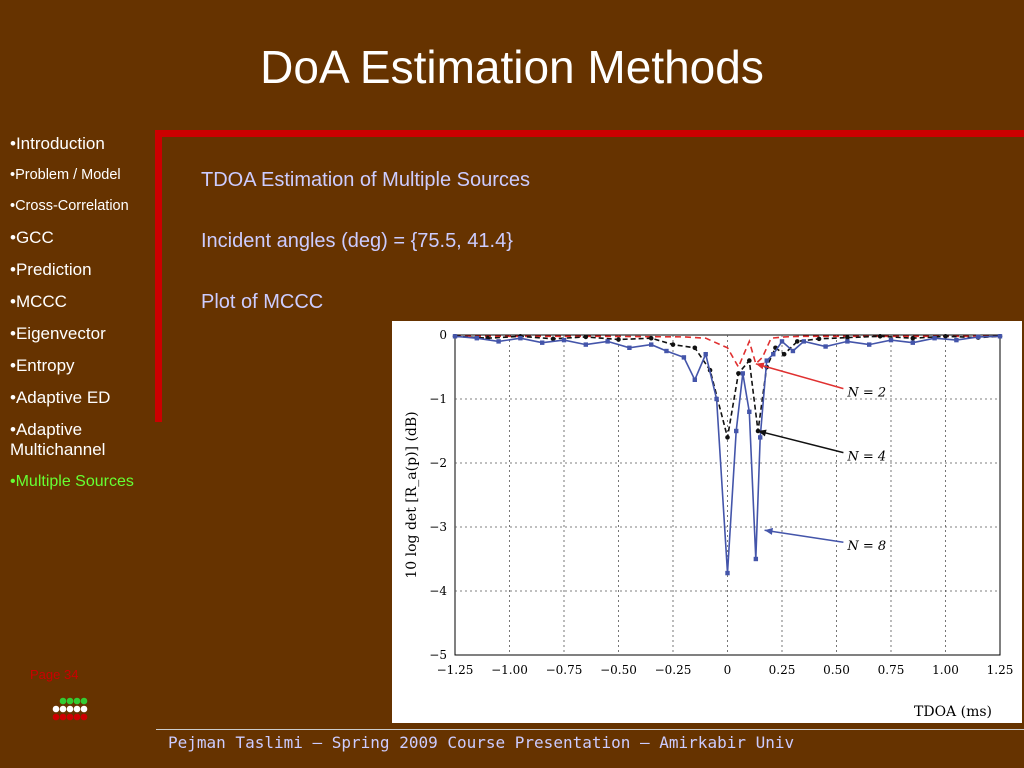 This screenshot has width=1024, height=768. Describe the element at coordinates (782, 670) in the screenshot. I see `x-tick-label: 0.25` at that location.